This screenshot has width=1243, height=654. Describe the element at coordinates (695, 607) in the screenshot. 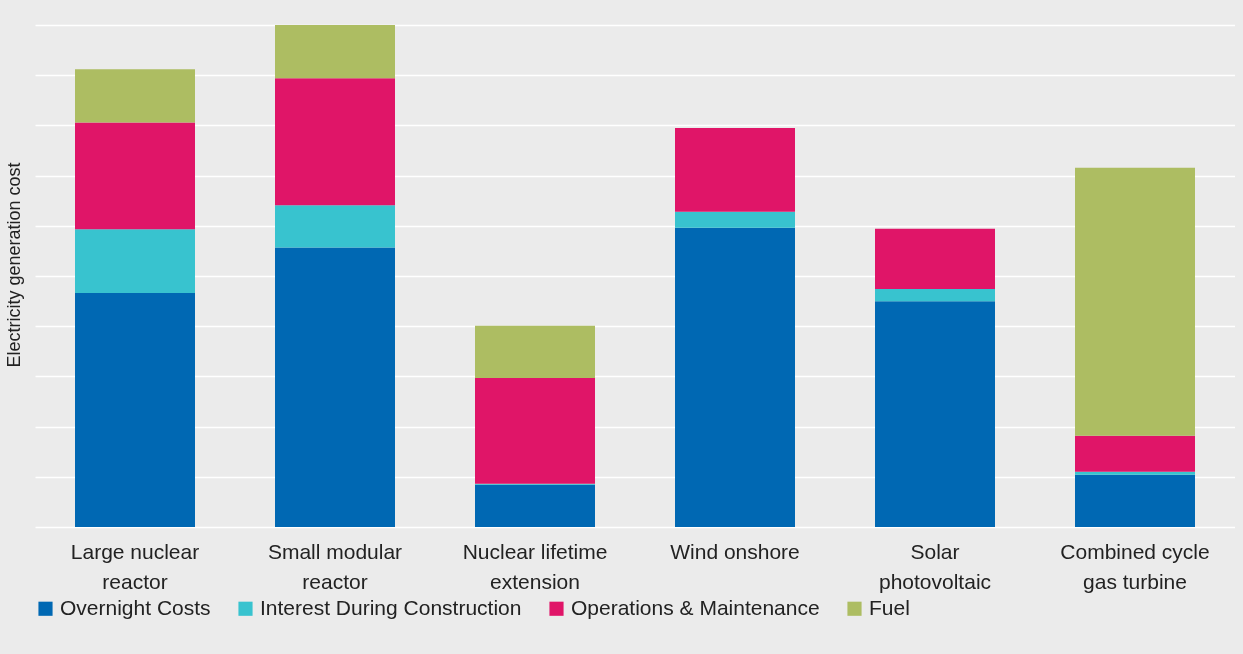

I see `legend-label: Operations & Maintenance` at that location.